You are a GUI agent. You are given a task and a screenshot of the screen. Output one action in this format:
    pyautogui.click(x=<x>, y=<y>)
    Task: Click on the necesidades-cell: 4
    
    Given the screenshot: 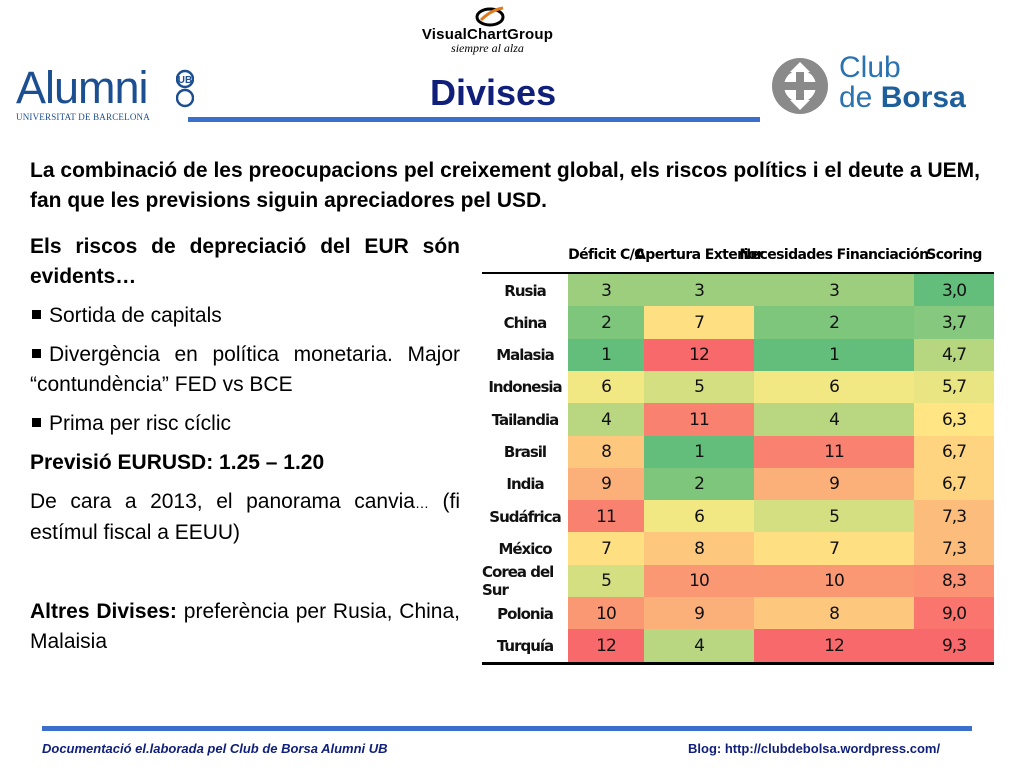 What is the action you would take?
    pyautogui.click(x=834, y=420)
    